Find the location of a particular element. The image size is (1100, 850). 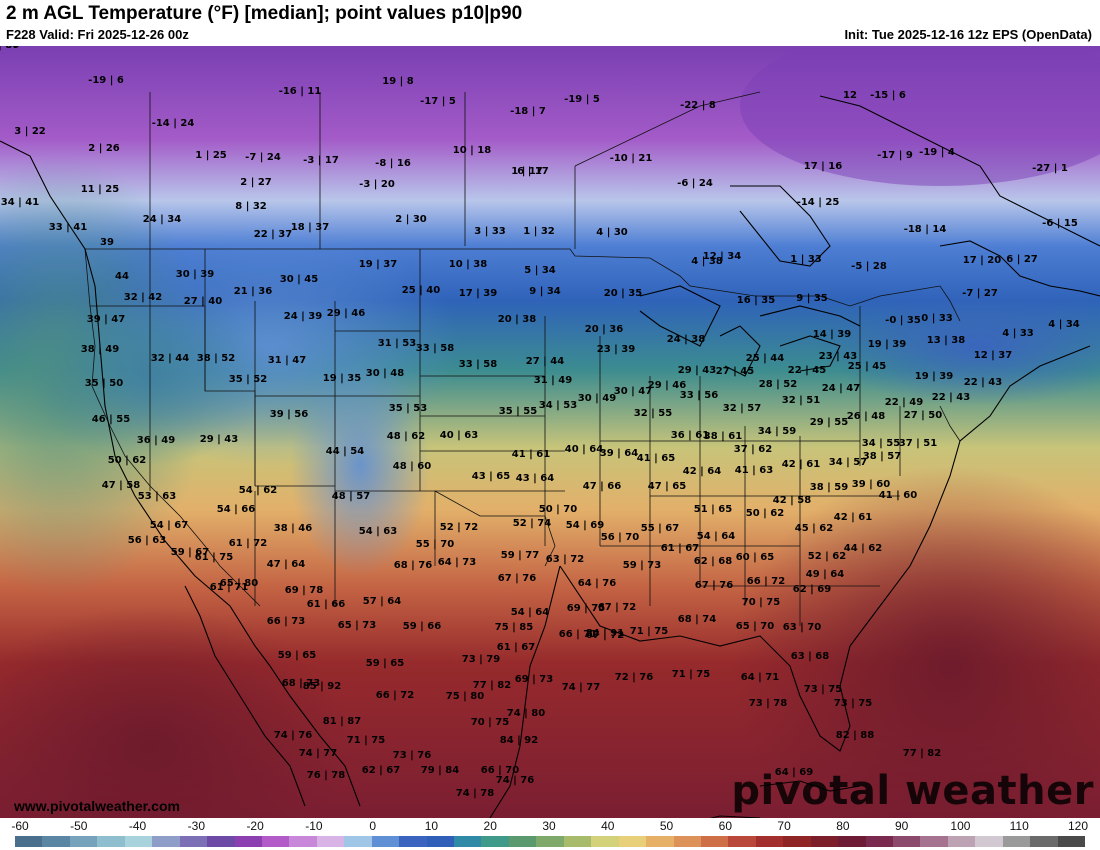

point-value-label: 31 | 53 is located at coordinates (397, 343).